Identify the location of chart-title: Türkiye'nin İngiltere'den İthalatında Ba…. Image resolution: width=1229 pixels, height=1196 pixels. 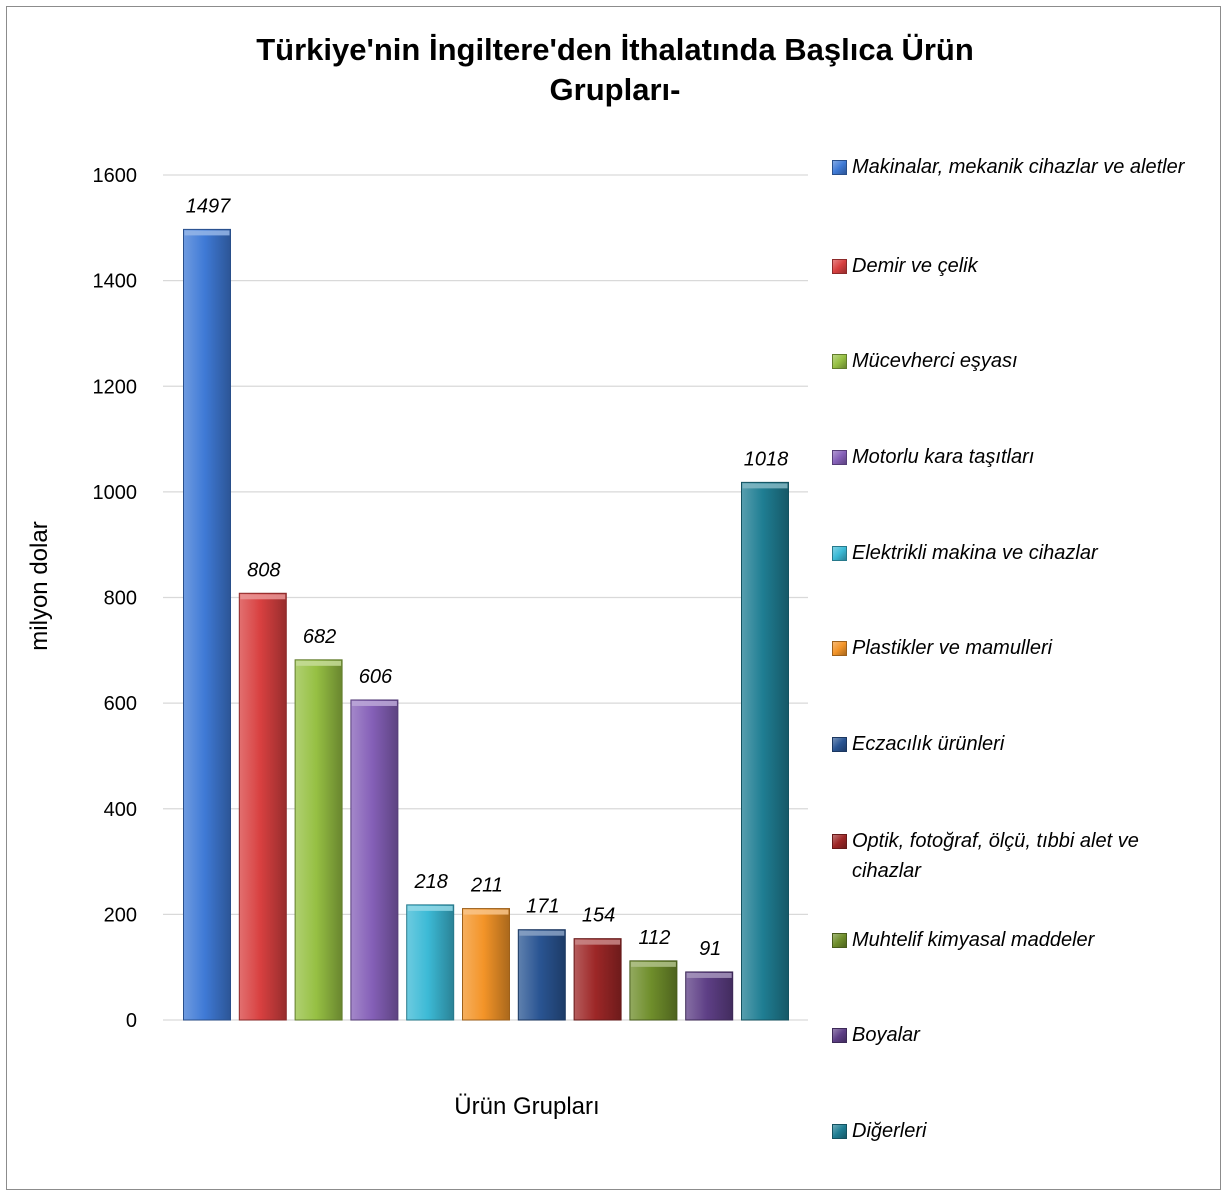
(615, 70).